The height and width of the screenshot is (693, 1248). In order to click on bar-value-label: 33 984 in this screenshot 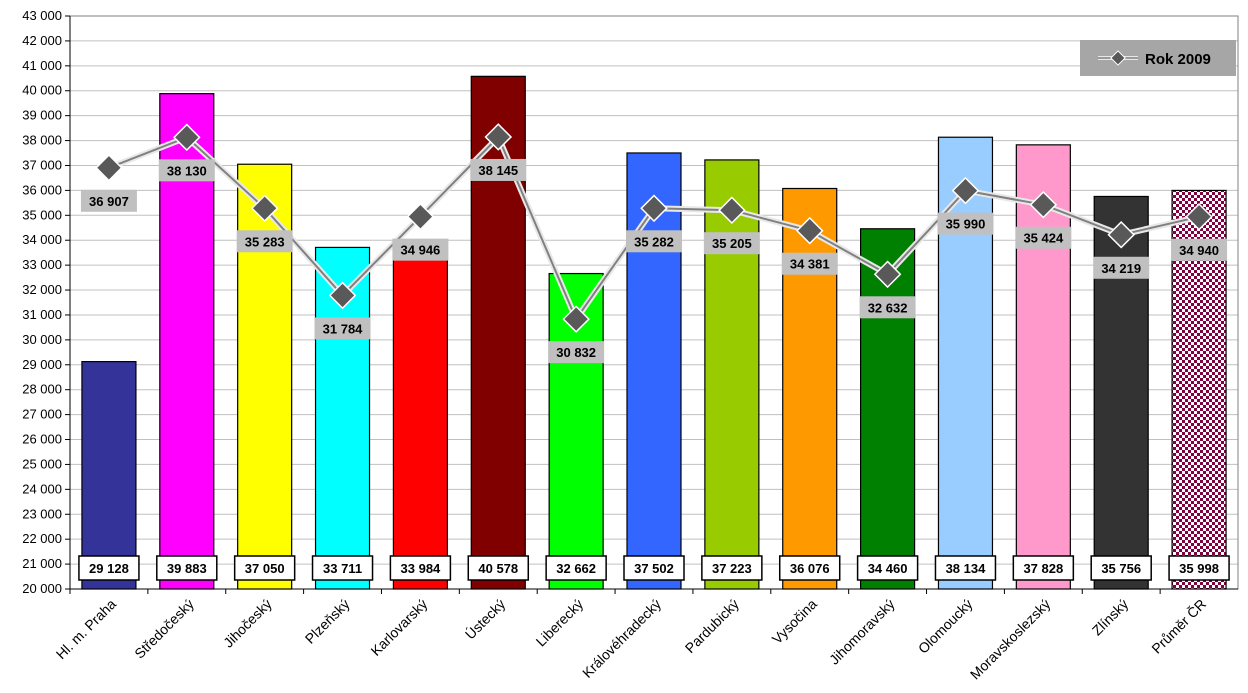, I will do `click(421, 568)`.